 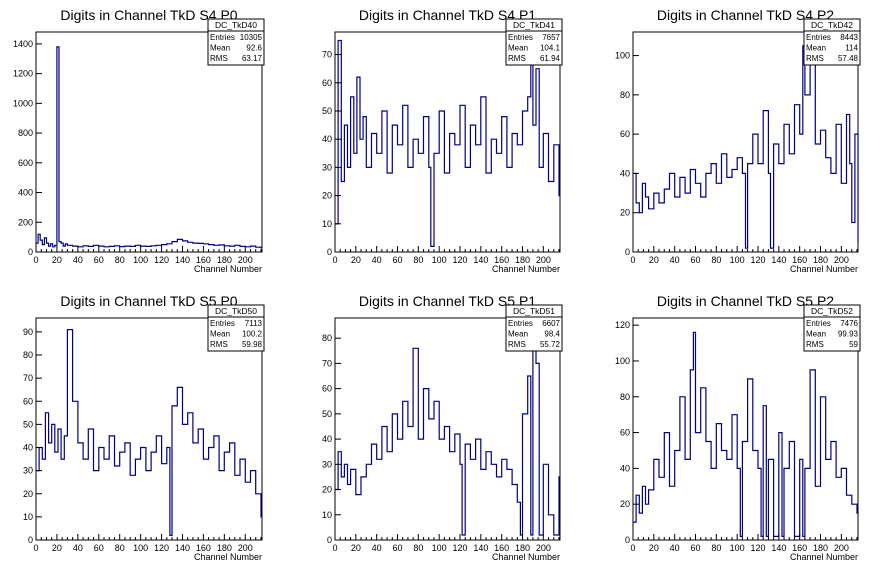 What do you see at coordinates (148, 15) in the screenshot?
I see `chart-title: Digits in Channel TkD S4 P0` at bounding box center [148, 15].